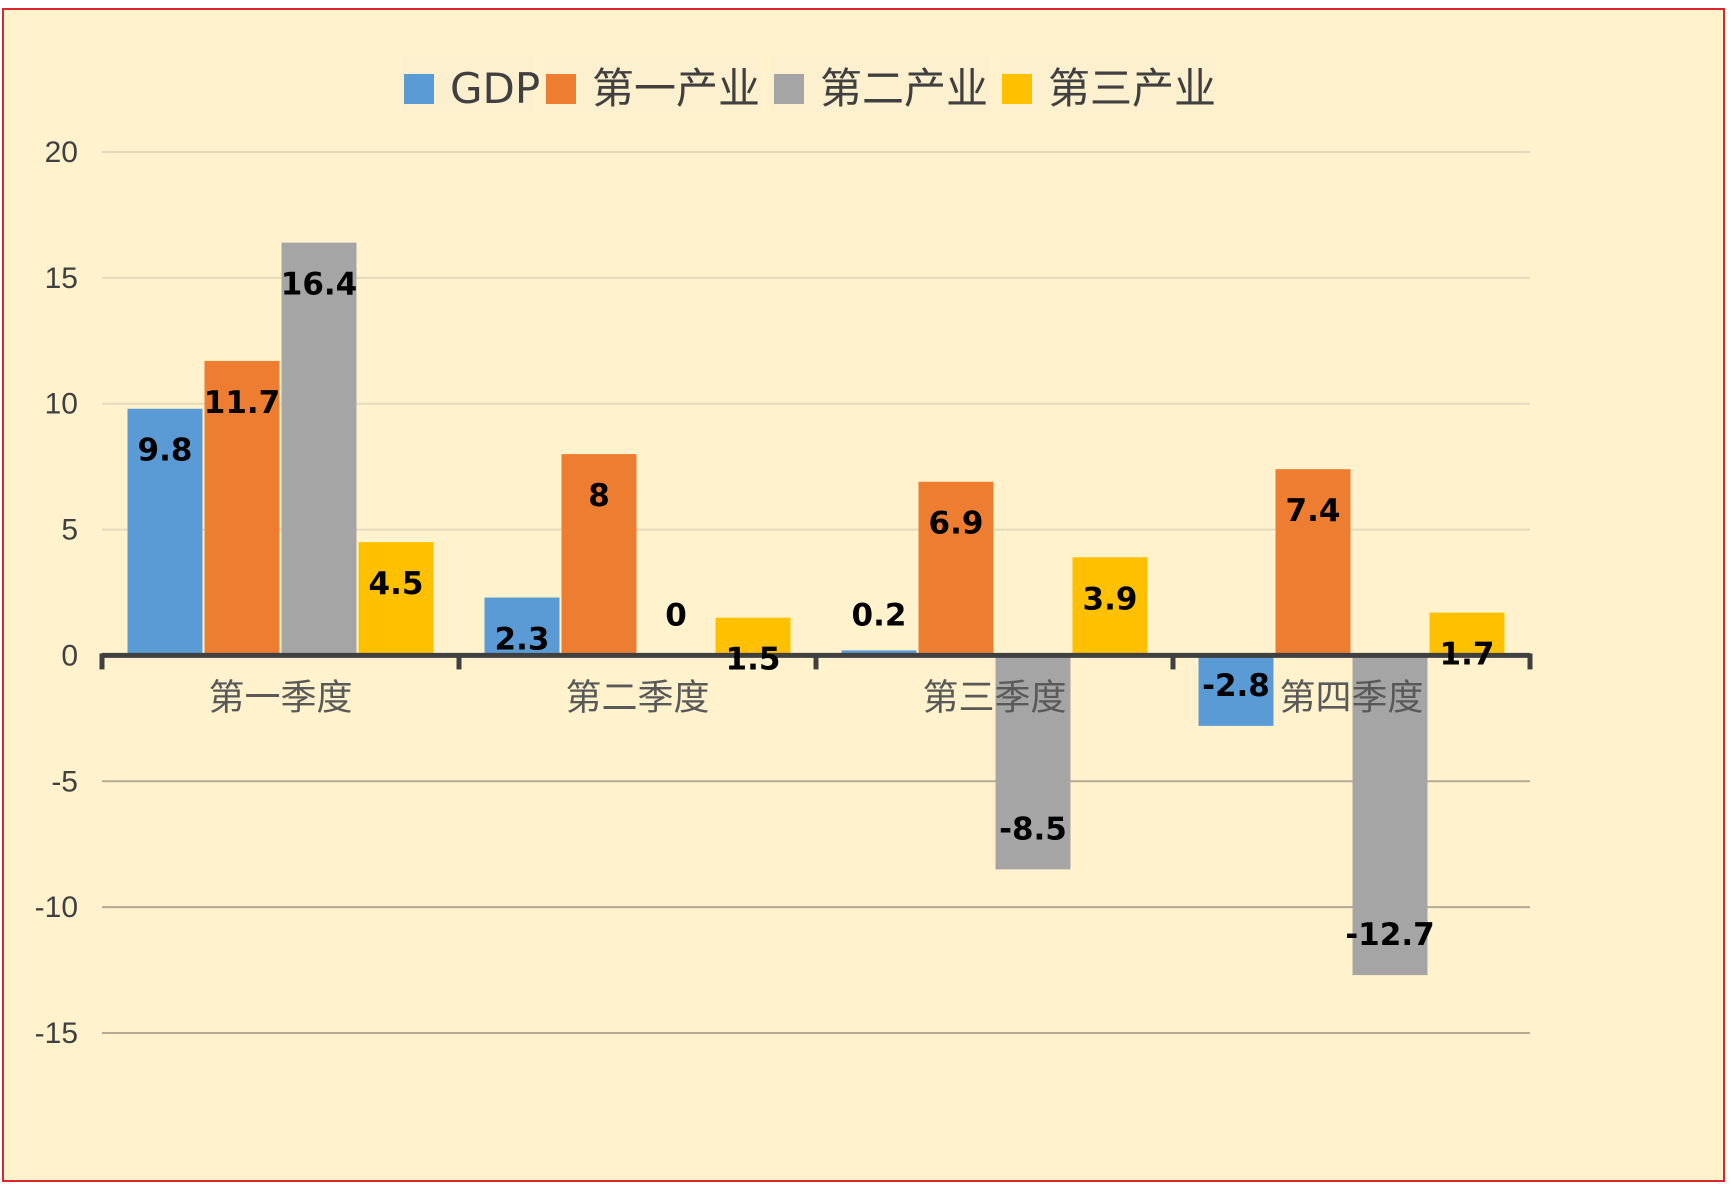 The image size is (1731, 1187). Describe the element at coordinates (676, 88) in the screenshot. I see `legend-label: 第一产业` at that location.